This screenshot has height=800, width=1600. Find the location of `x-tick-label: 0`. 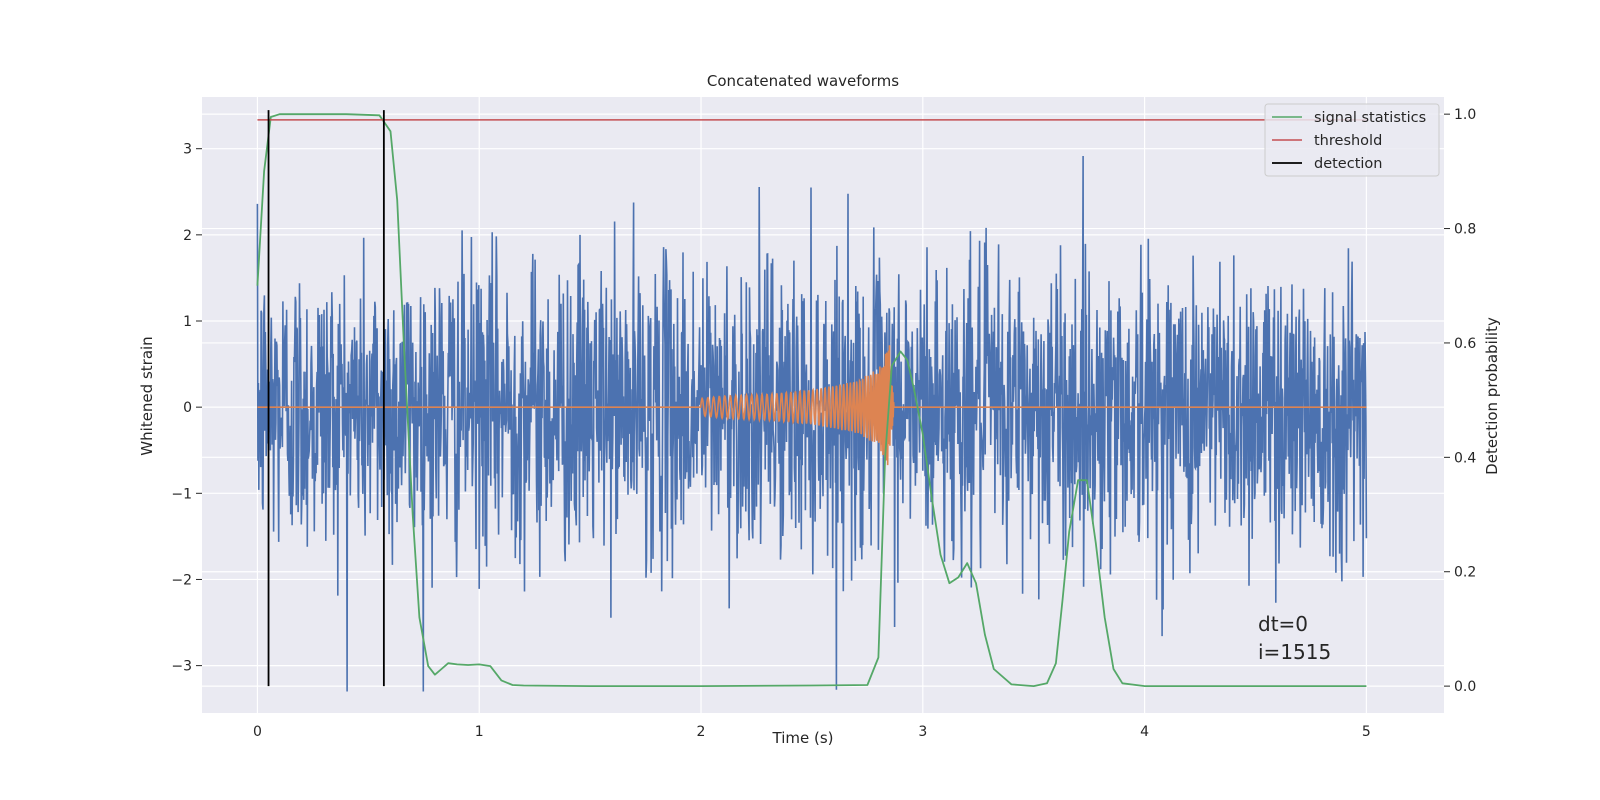

x-tick-label: 0 is located at coordinates (257, 732).